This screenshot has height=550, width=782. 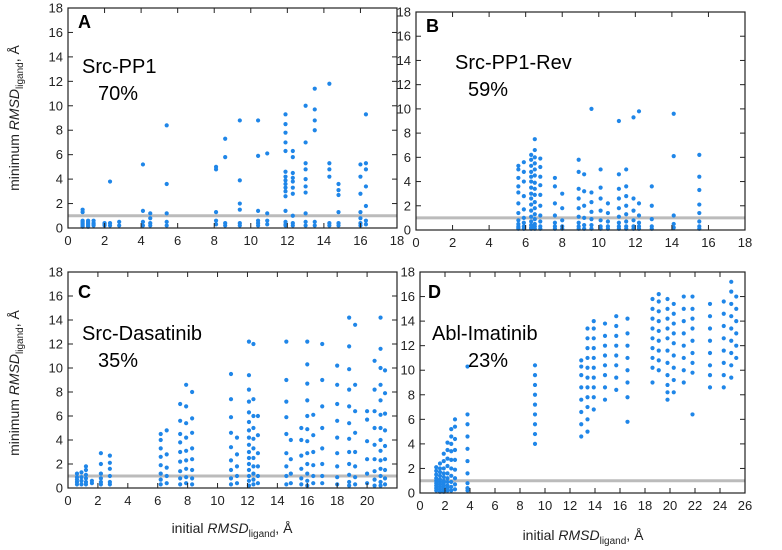 I want to click on x-tick-label-d: 20, so click(x=670, y=505).